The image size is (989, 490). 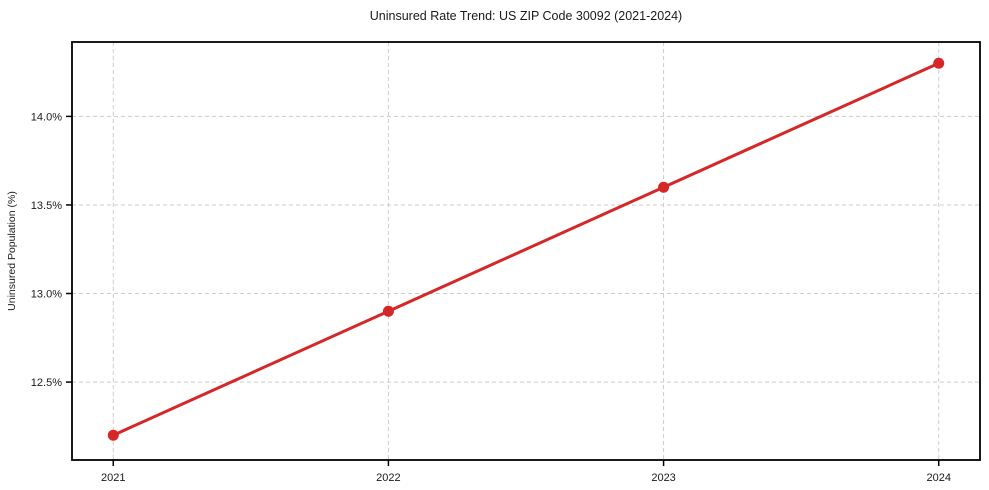 What do you see at coordinates (46, 295) in the screenshot?
I see `y-tick-label: 13.0%` at bounding box center [46, 295].